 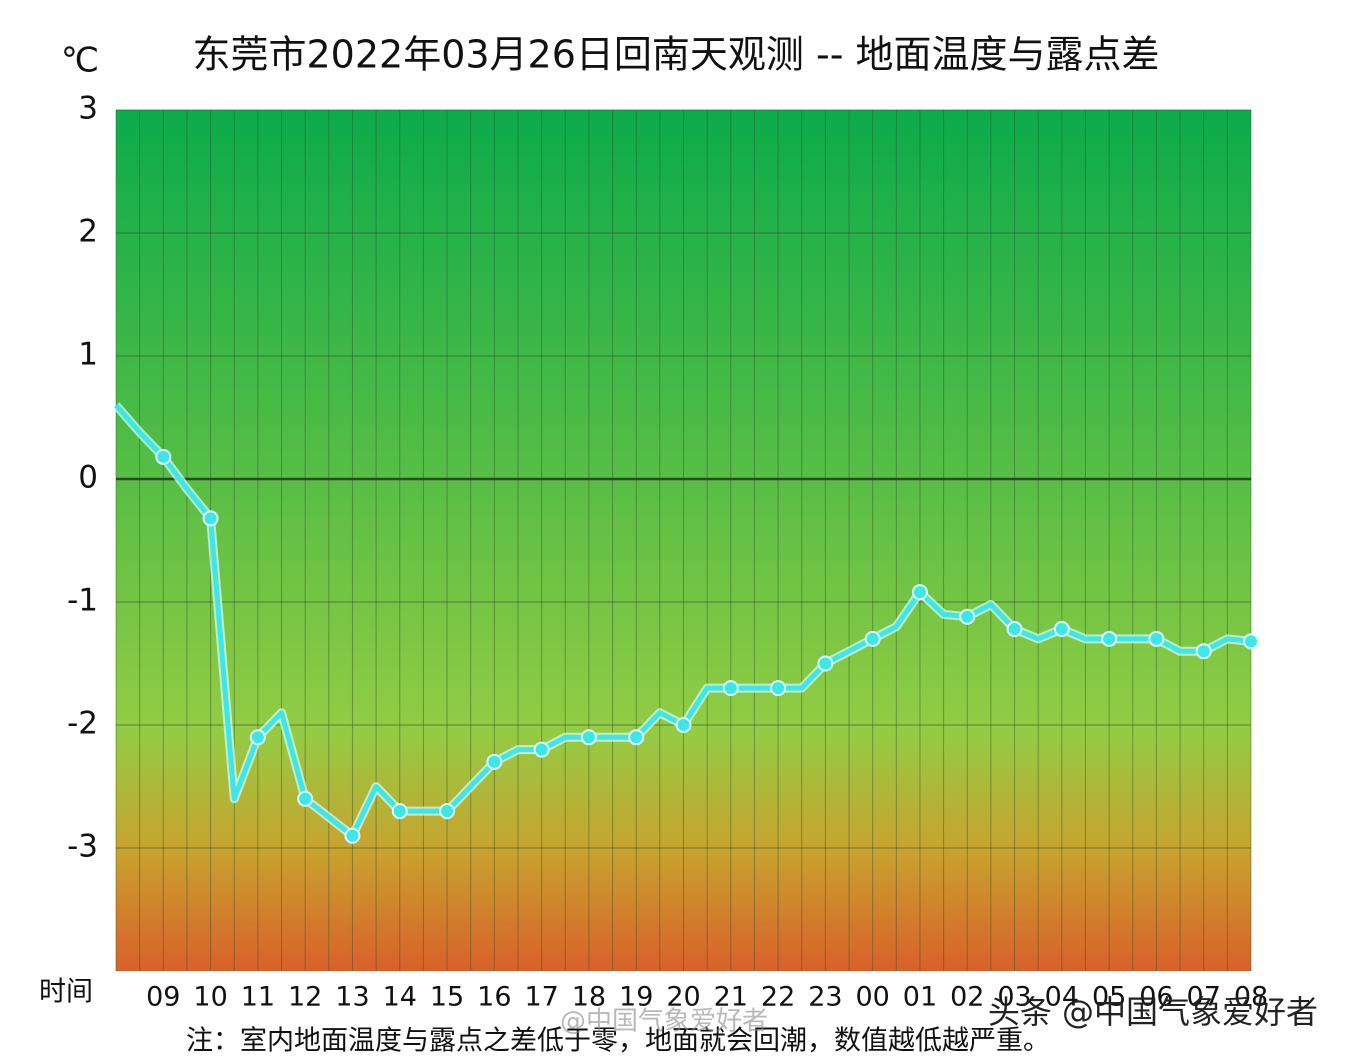 I want to click on x-tick-label: 23, so click(x=825, y=997).